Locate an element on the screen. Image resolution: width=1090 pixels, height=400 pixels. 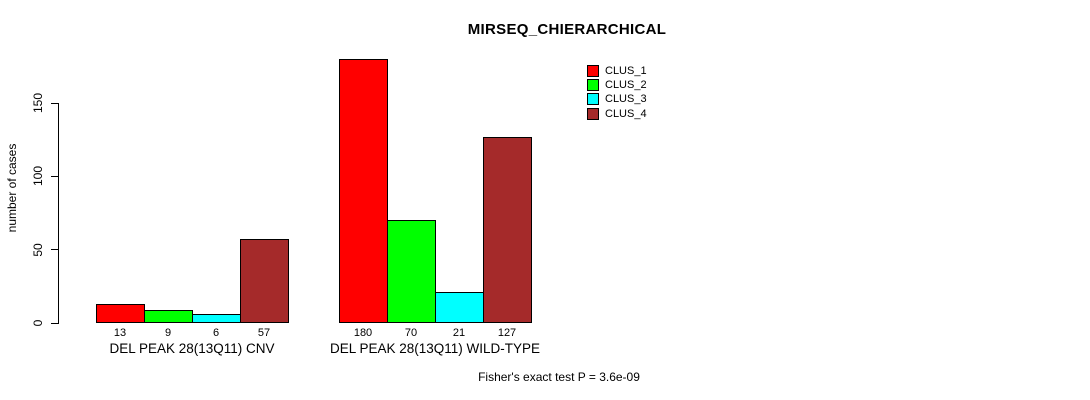
legend-item-clus_2: CLUS_2 is located at coordinates (617, 85).